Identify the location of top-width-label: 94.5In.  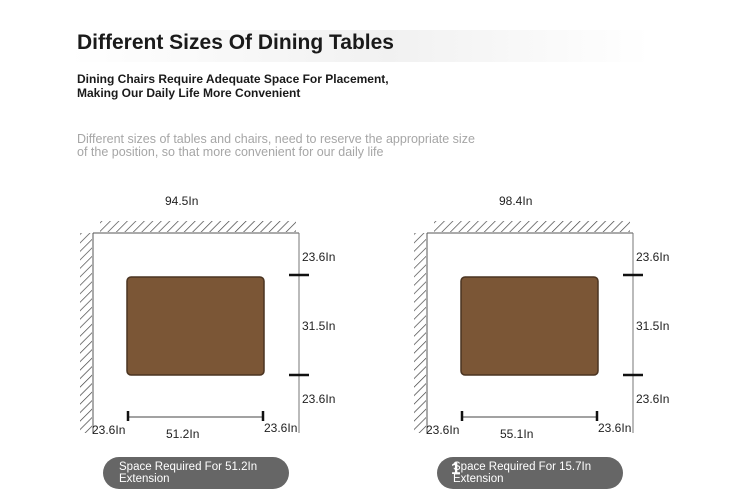
(182, 201).